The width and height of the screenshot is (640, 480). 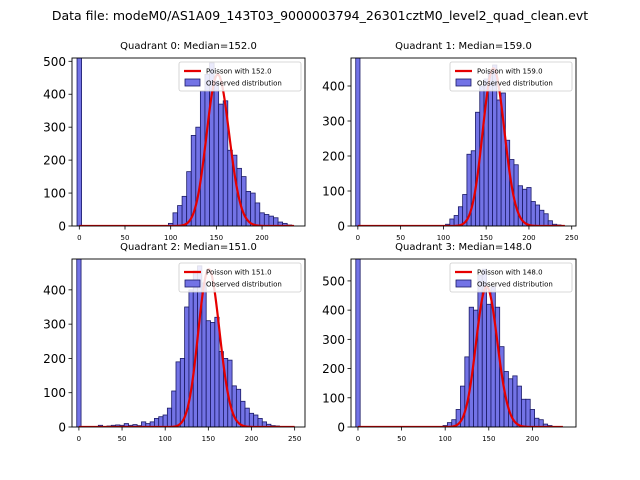 What do you see at coordinates (188, 46) in the screenshot?
I see `subplot-title: Quadrant 0: Median=152.0` at bounding box center [188, 46].